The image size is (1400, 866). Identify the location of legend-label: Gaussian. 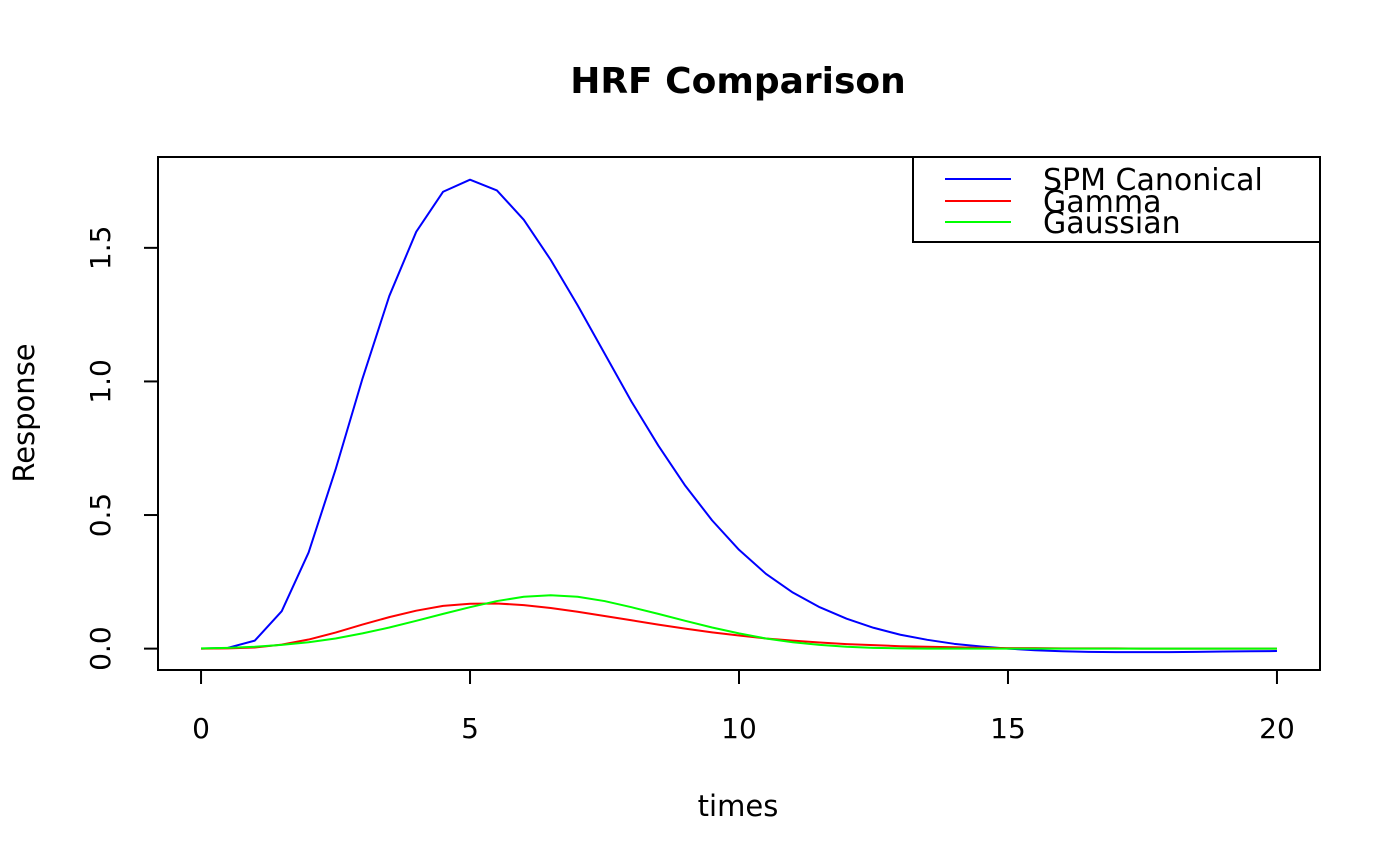
(1112, 223).